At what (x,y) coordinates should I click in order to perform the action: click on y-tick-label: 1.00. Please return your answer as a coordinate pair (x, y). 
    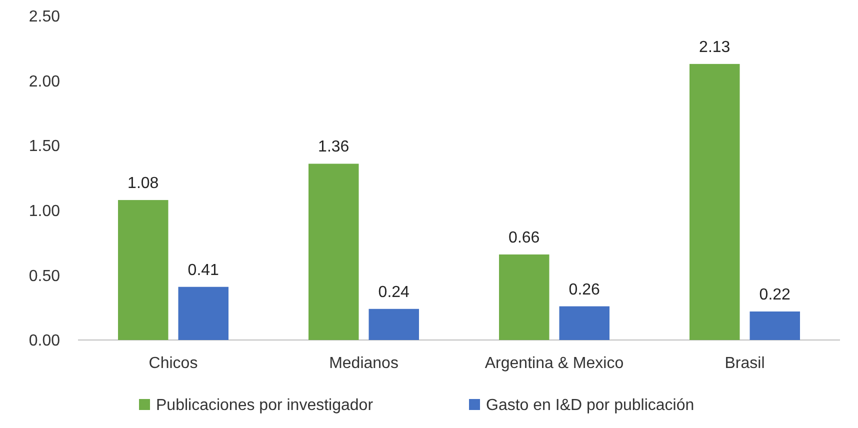
    Looking at the image, I should click on (44, 211).